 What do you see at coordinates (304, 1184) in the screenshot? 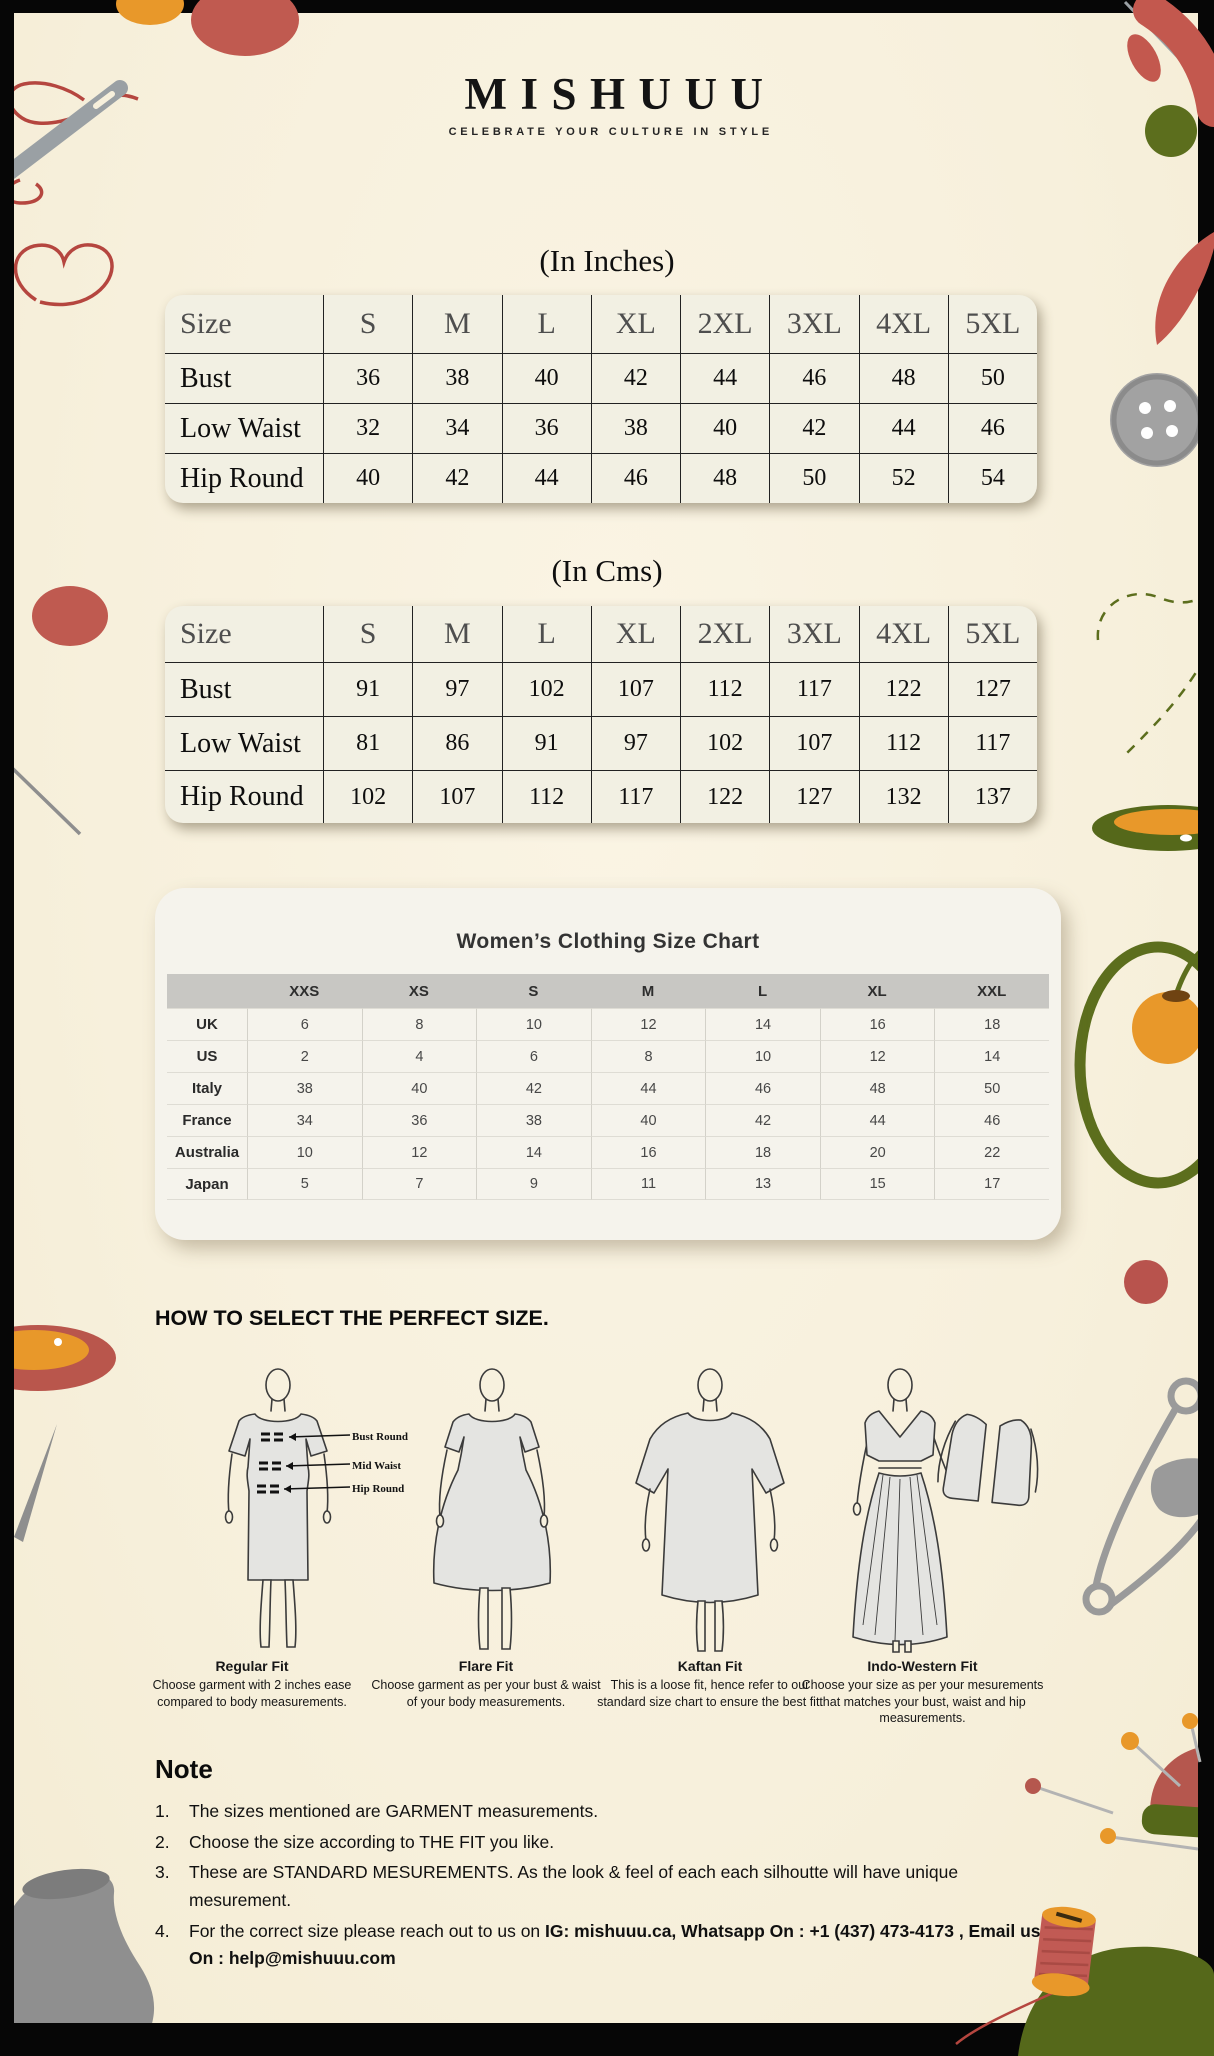
I see `value-cell: 5` at bounding box center [304, 1184].